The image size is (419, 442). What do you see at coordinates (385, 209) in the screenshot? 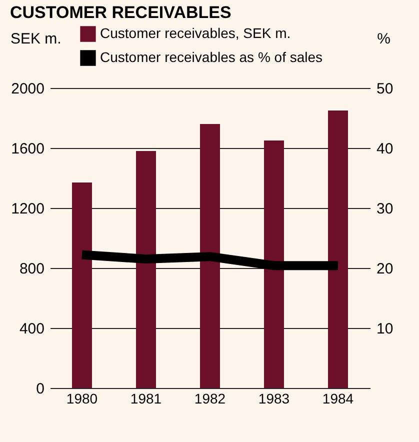
I see `y2-tick-label: 30` at bounding box center [385, 209].